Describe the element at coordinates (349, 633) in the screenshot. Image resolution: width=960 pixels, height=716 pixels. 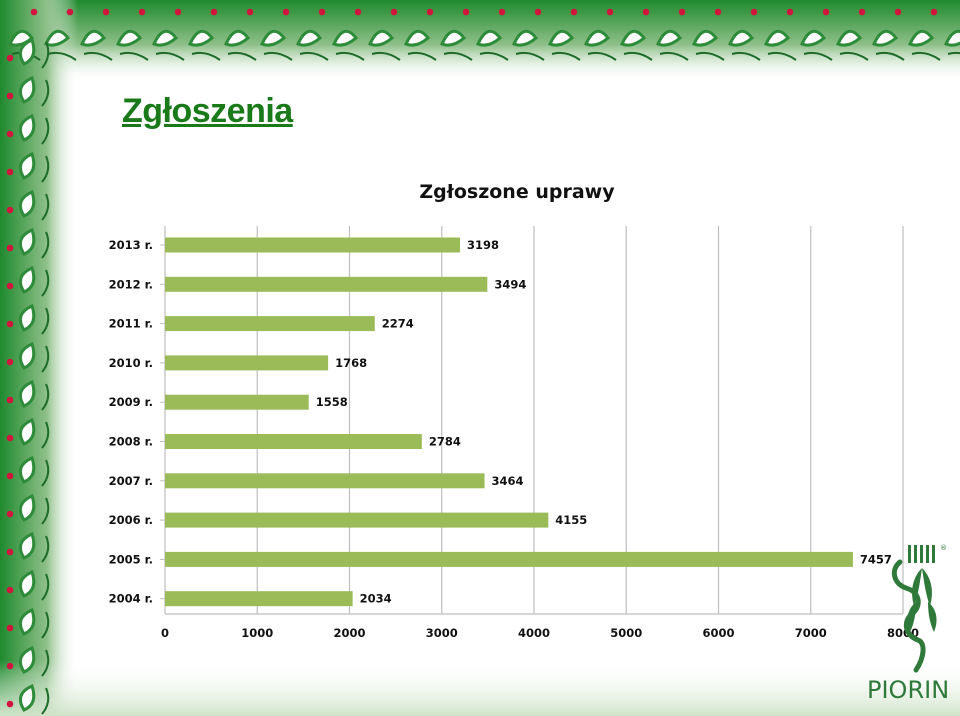
I see `x-tick-label: 2000` at that location.